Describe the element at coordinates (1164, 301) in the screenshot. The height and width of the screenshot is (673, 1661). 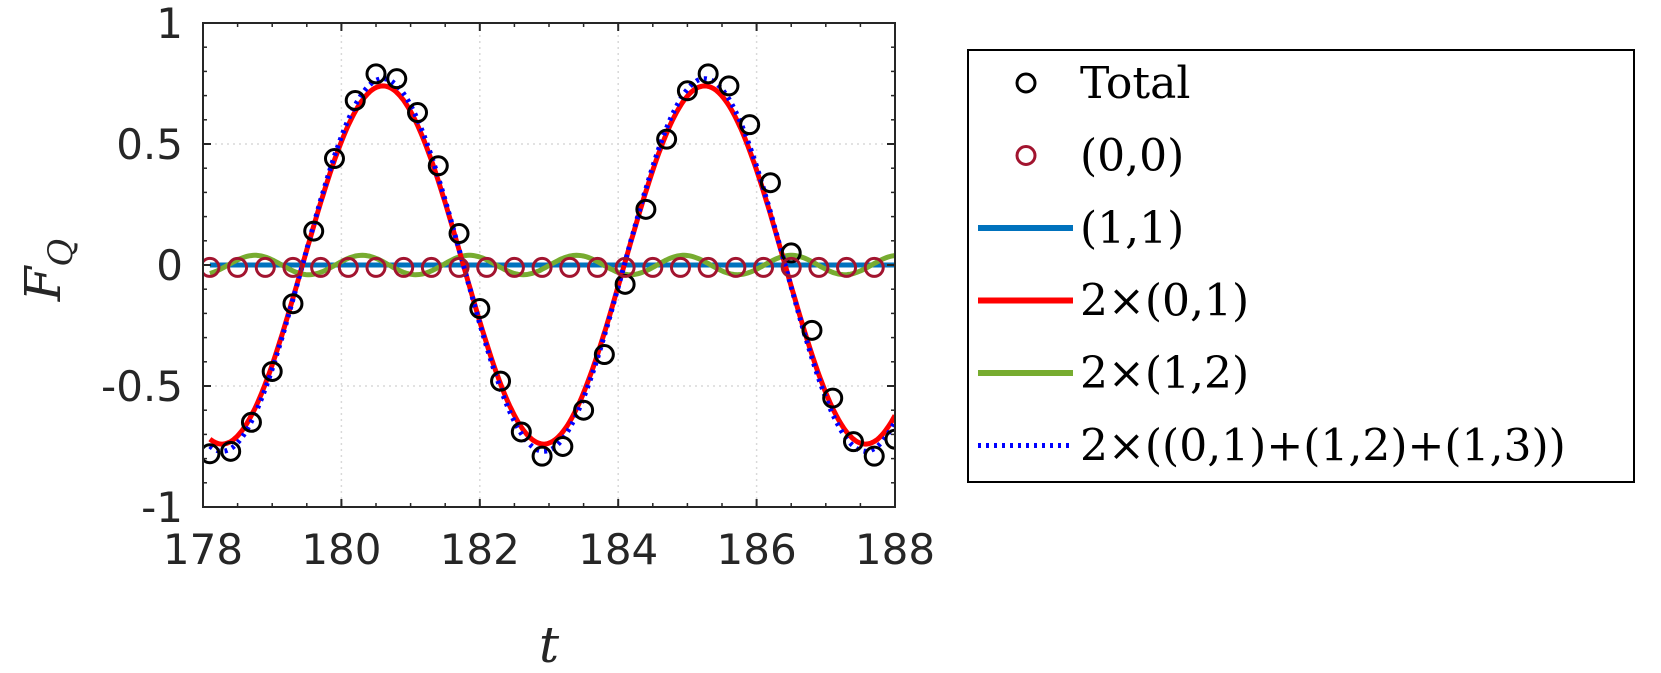
I see `legend-2x-0-1-label: 2×(0,1)` at that location.